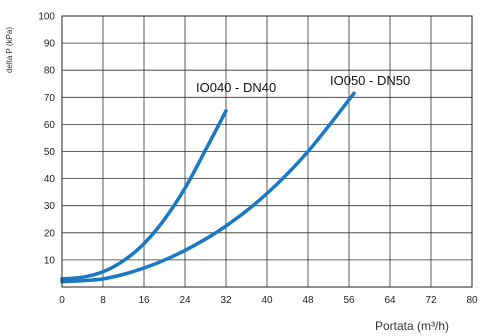 Image resolution: width=480 pixels, height=336 pixels. What do you see at coordinates (9, 50) in the screenshot?
I see `y-axis-label: delta P (kPa)` at bounding box center [9, 50].